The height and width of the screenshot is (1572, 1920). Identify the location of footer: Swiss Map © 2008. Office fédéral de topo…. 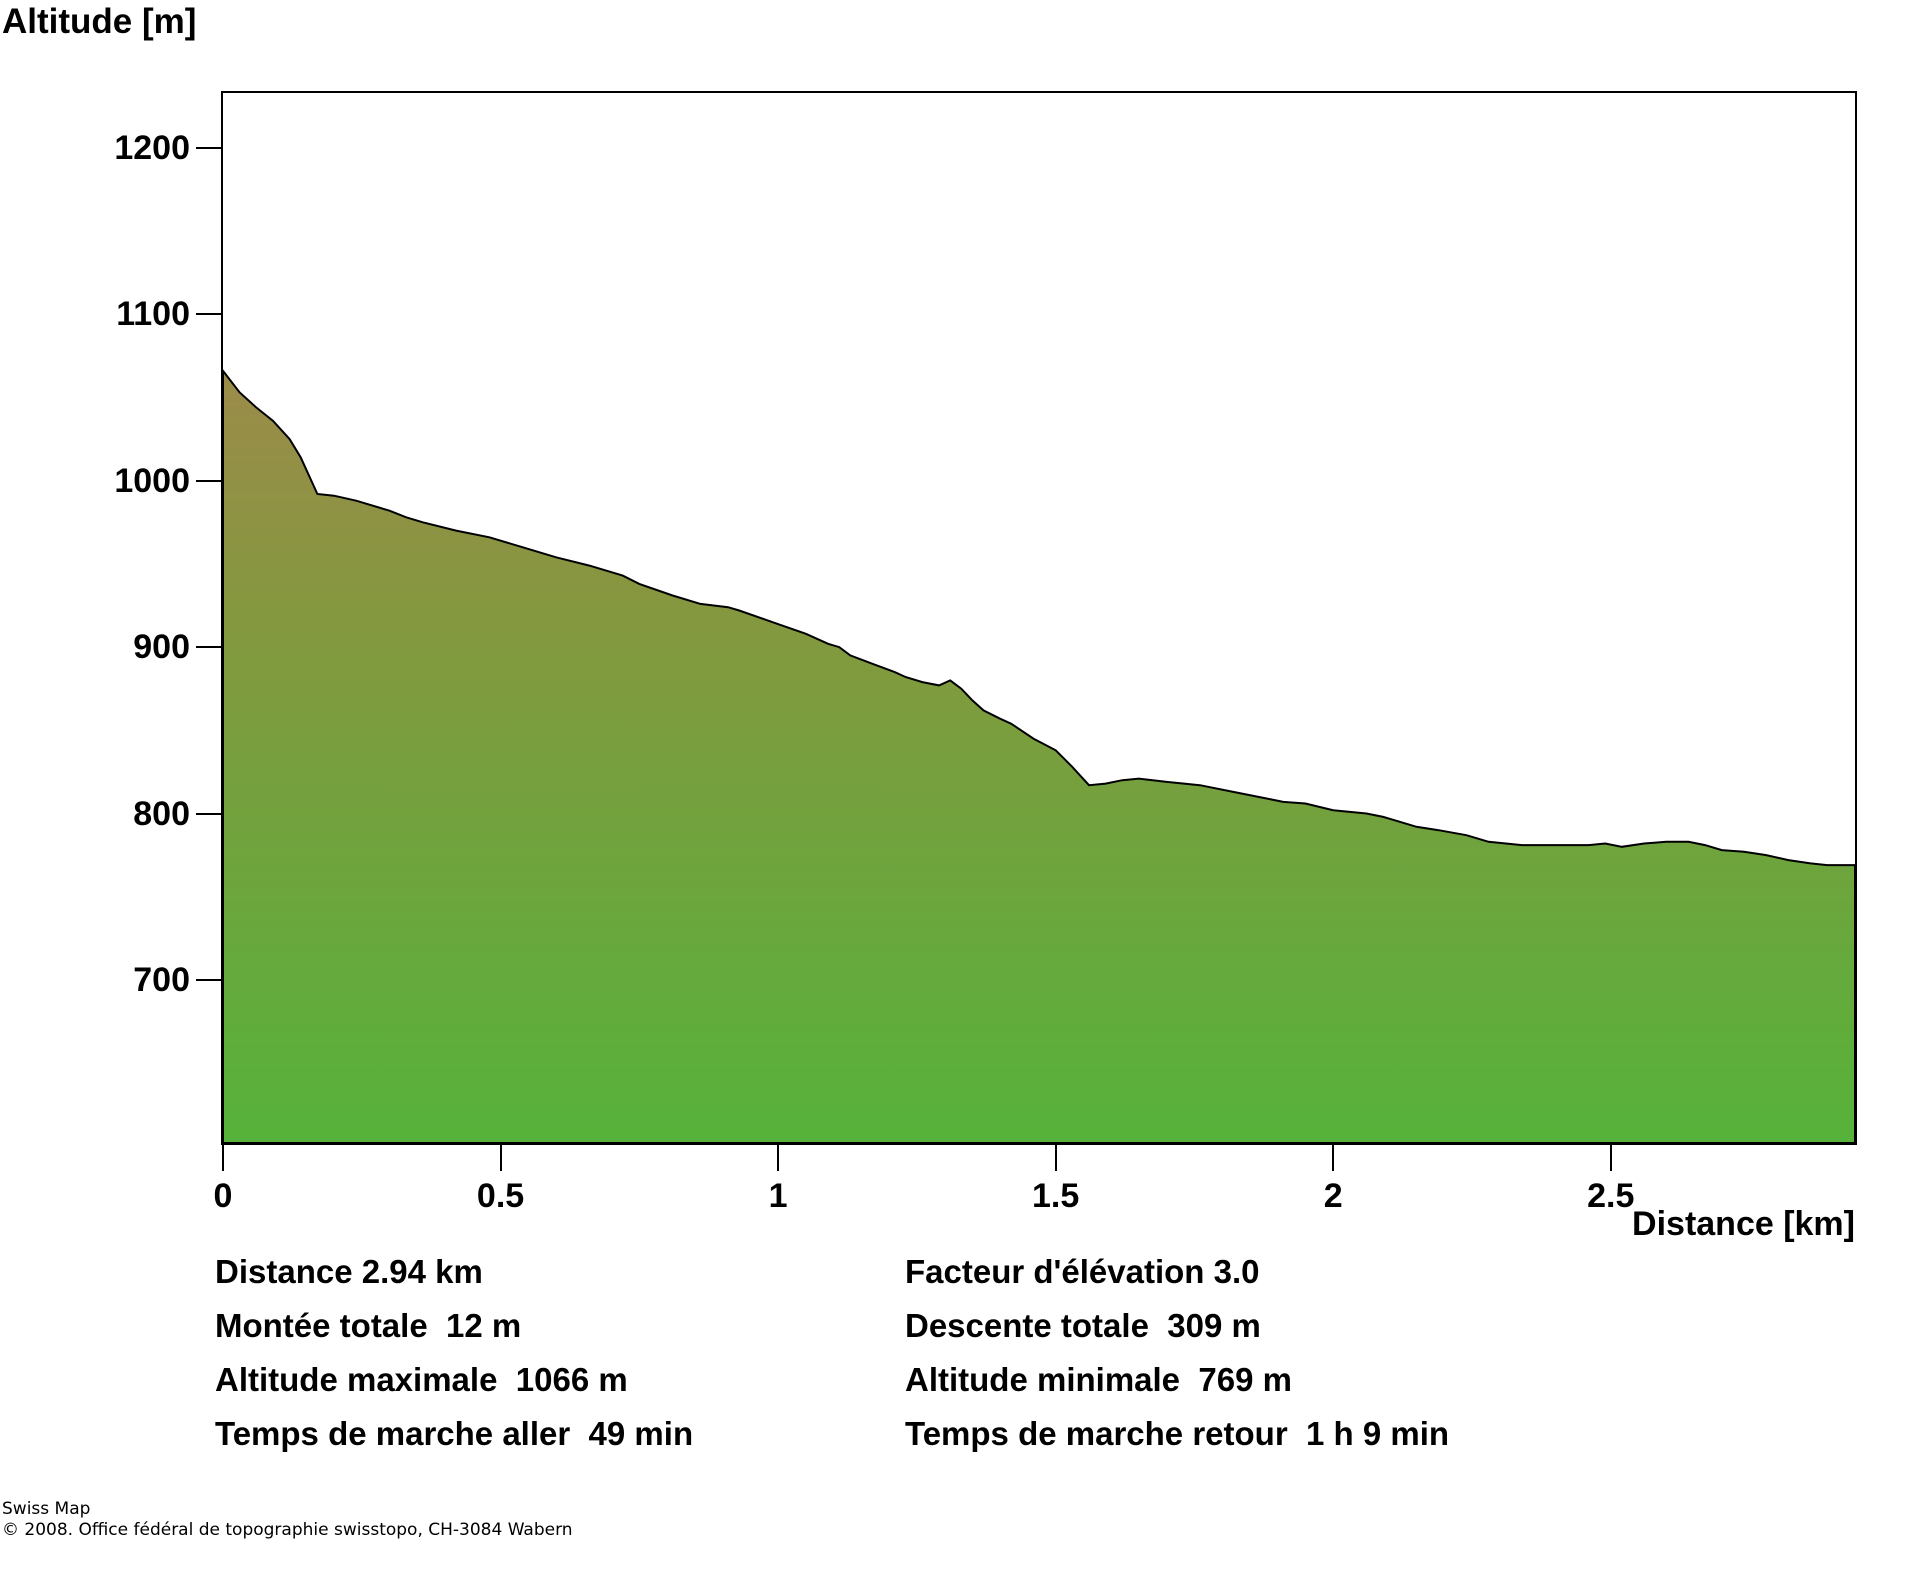
(287, 1520).